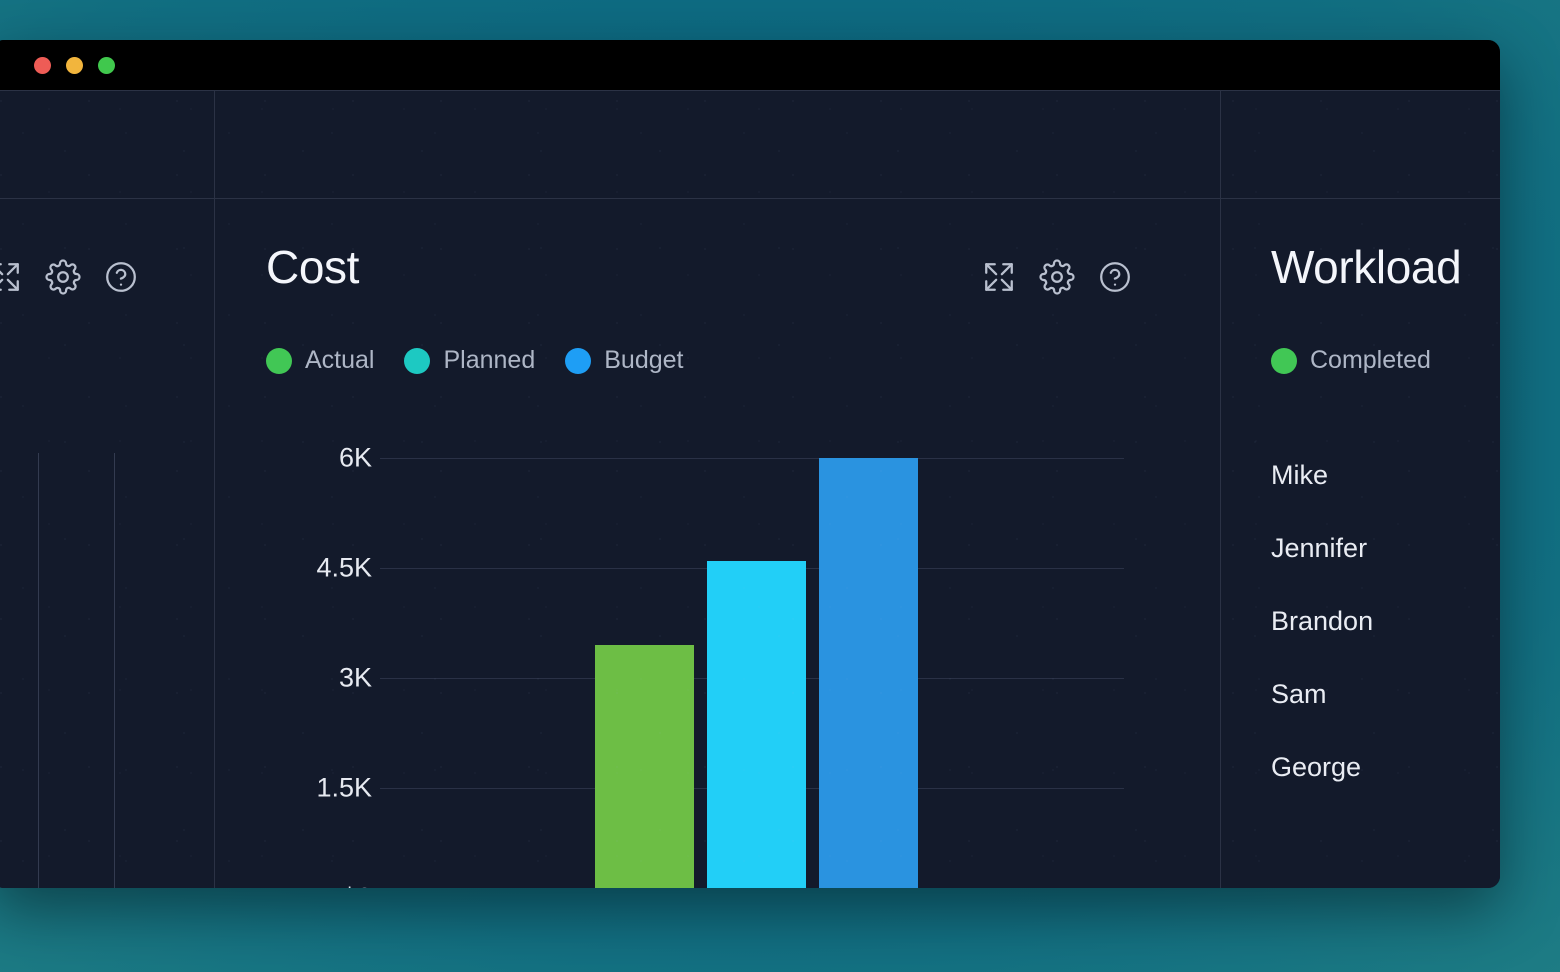 The height and width of the screenshot is (972, 1560). I want to click on divider-top, so click(750, 90).